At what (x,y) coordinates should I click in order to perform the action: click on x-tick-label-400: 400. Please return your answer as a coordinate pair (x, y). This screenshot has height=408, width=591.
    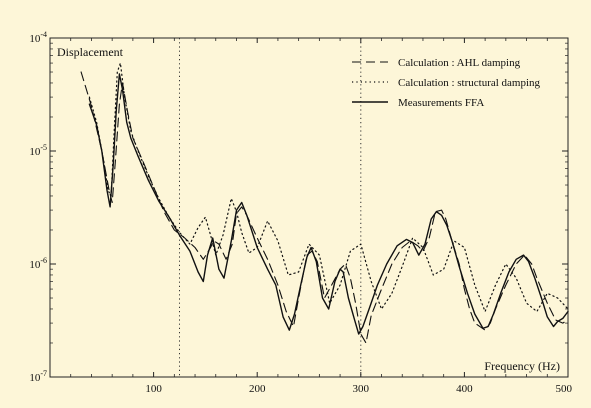
    Looking at the image, I should click on (464, 389).